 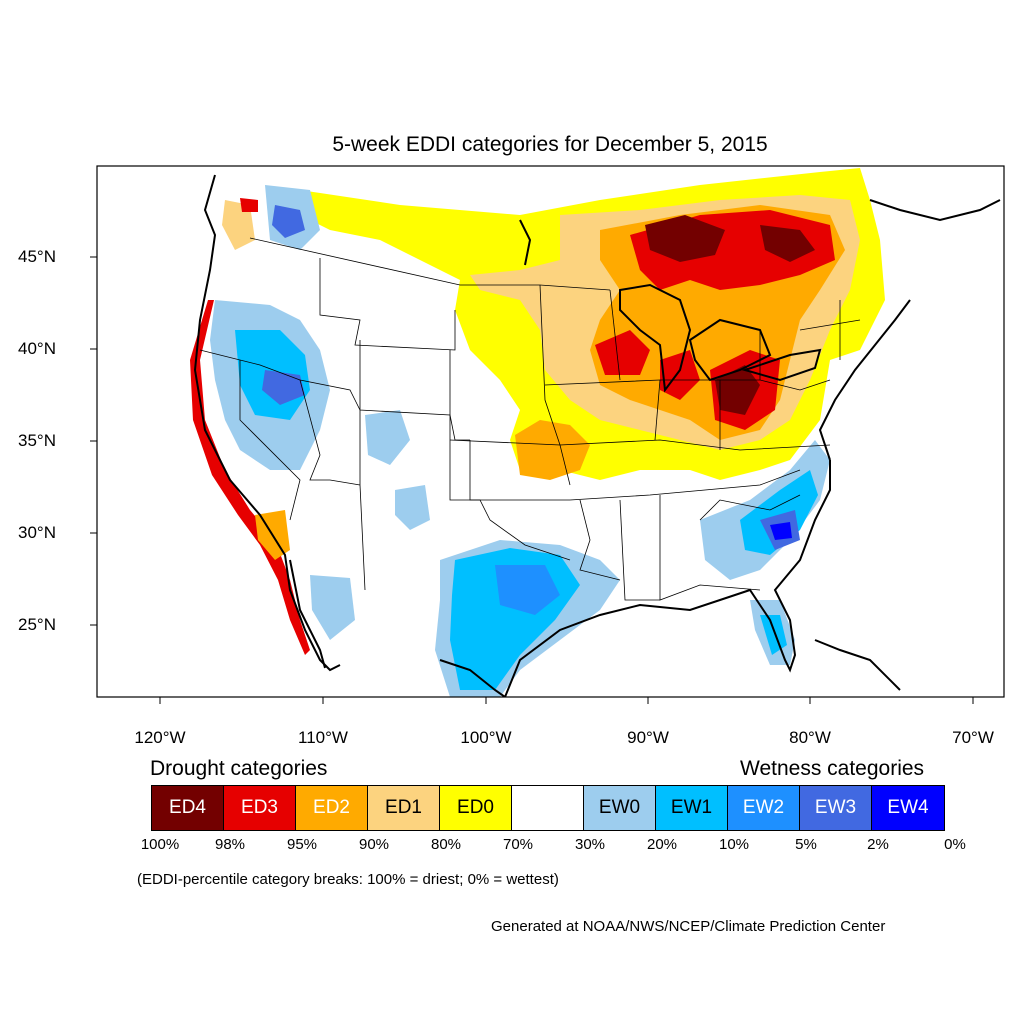 I want to click on legend-tick: 20%, so click(x=662, y=844).